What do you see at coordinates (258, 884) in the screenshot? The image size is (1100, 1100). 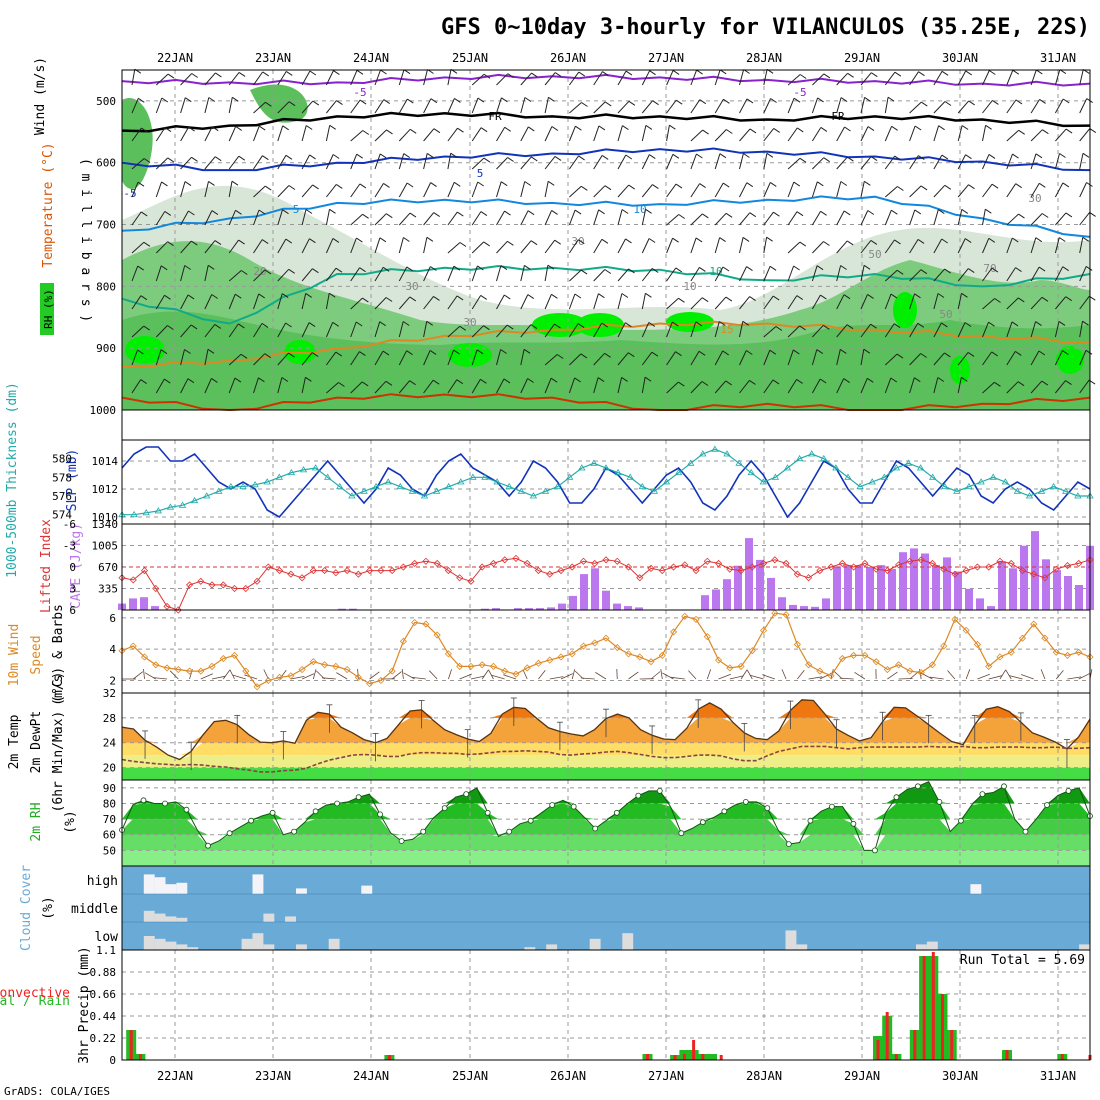 I see `cloud-high-bar` at bounding box center [258, 884].